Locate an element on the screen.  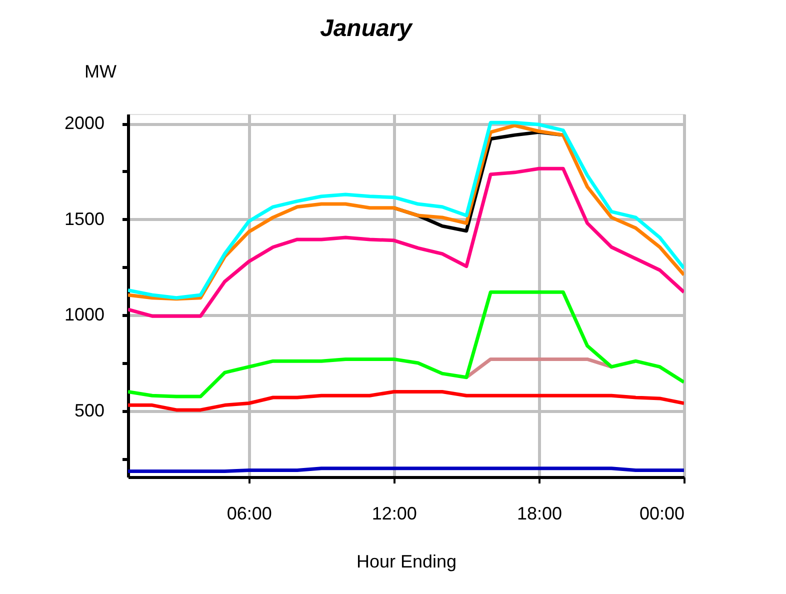
y-tick-label: 1500 is located at coordinates (84, 218).